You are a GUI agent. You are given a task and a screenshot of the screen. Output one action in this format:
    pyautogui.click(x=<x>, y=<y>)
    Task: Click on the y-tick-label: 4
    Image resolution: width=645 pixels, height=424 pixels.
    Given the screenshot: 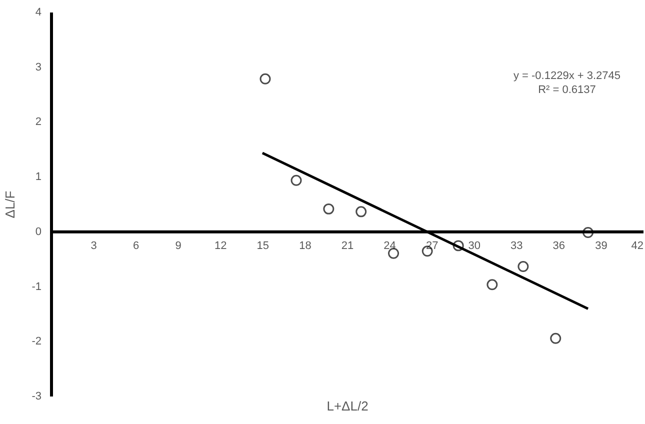 What is the action you would take?
    pyautogui.click(x=38, y=12)
    